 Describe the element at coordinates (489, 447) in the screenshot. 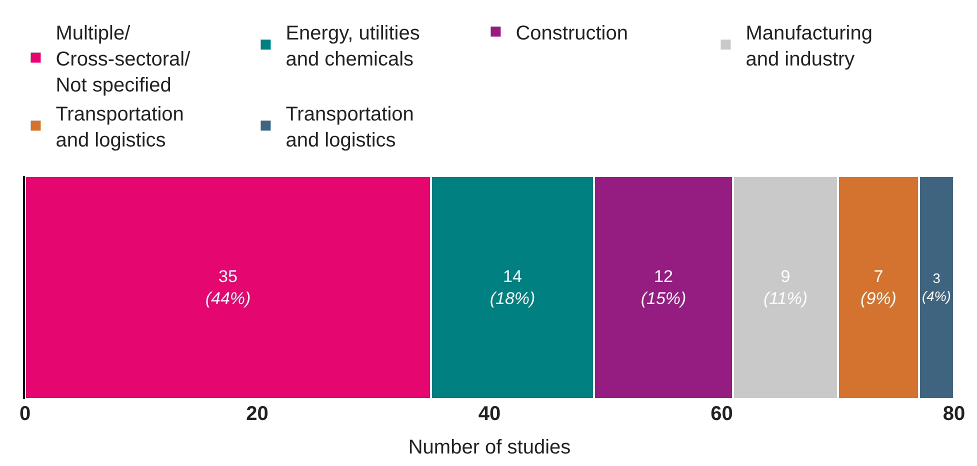

I see `x-axis-title: Number of studies` at that location.